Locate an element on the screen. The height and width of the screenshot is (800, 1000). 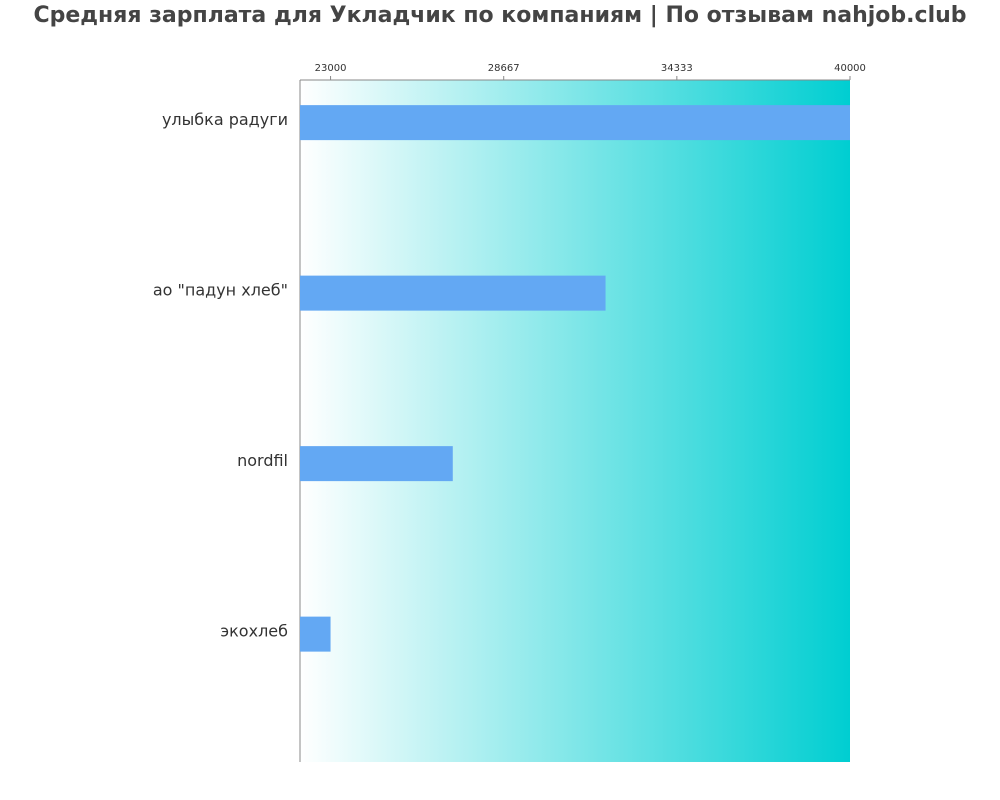
x-tick-label: 40000 is located at coordinates (850, 68).